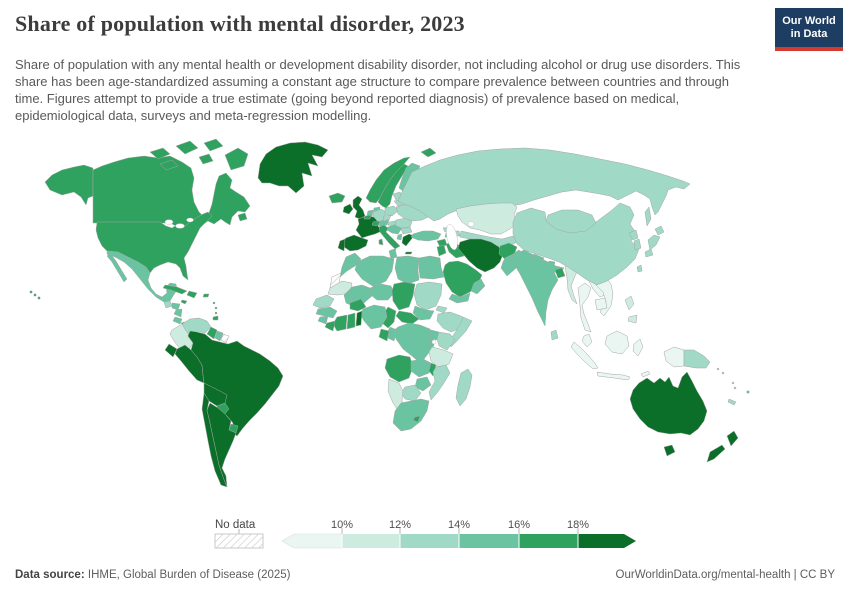 The height and width of the screenshot is (600, 850). I want to click on country-luzon, so click(629, 303).